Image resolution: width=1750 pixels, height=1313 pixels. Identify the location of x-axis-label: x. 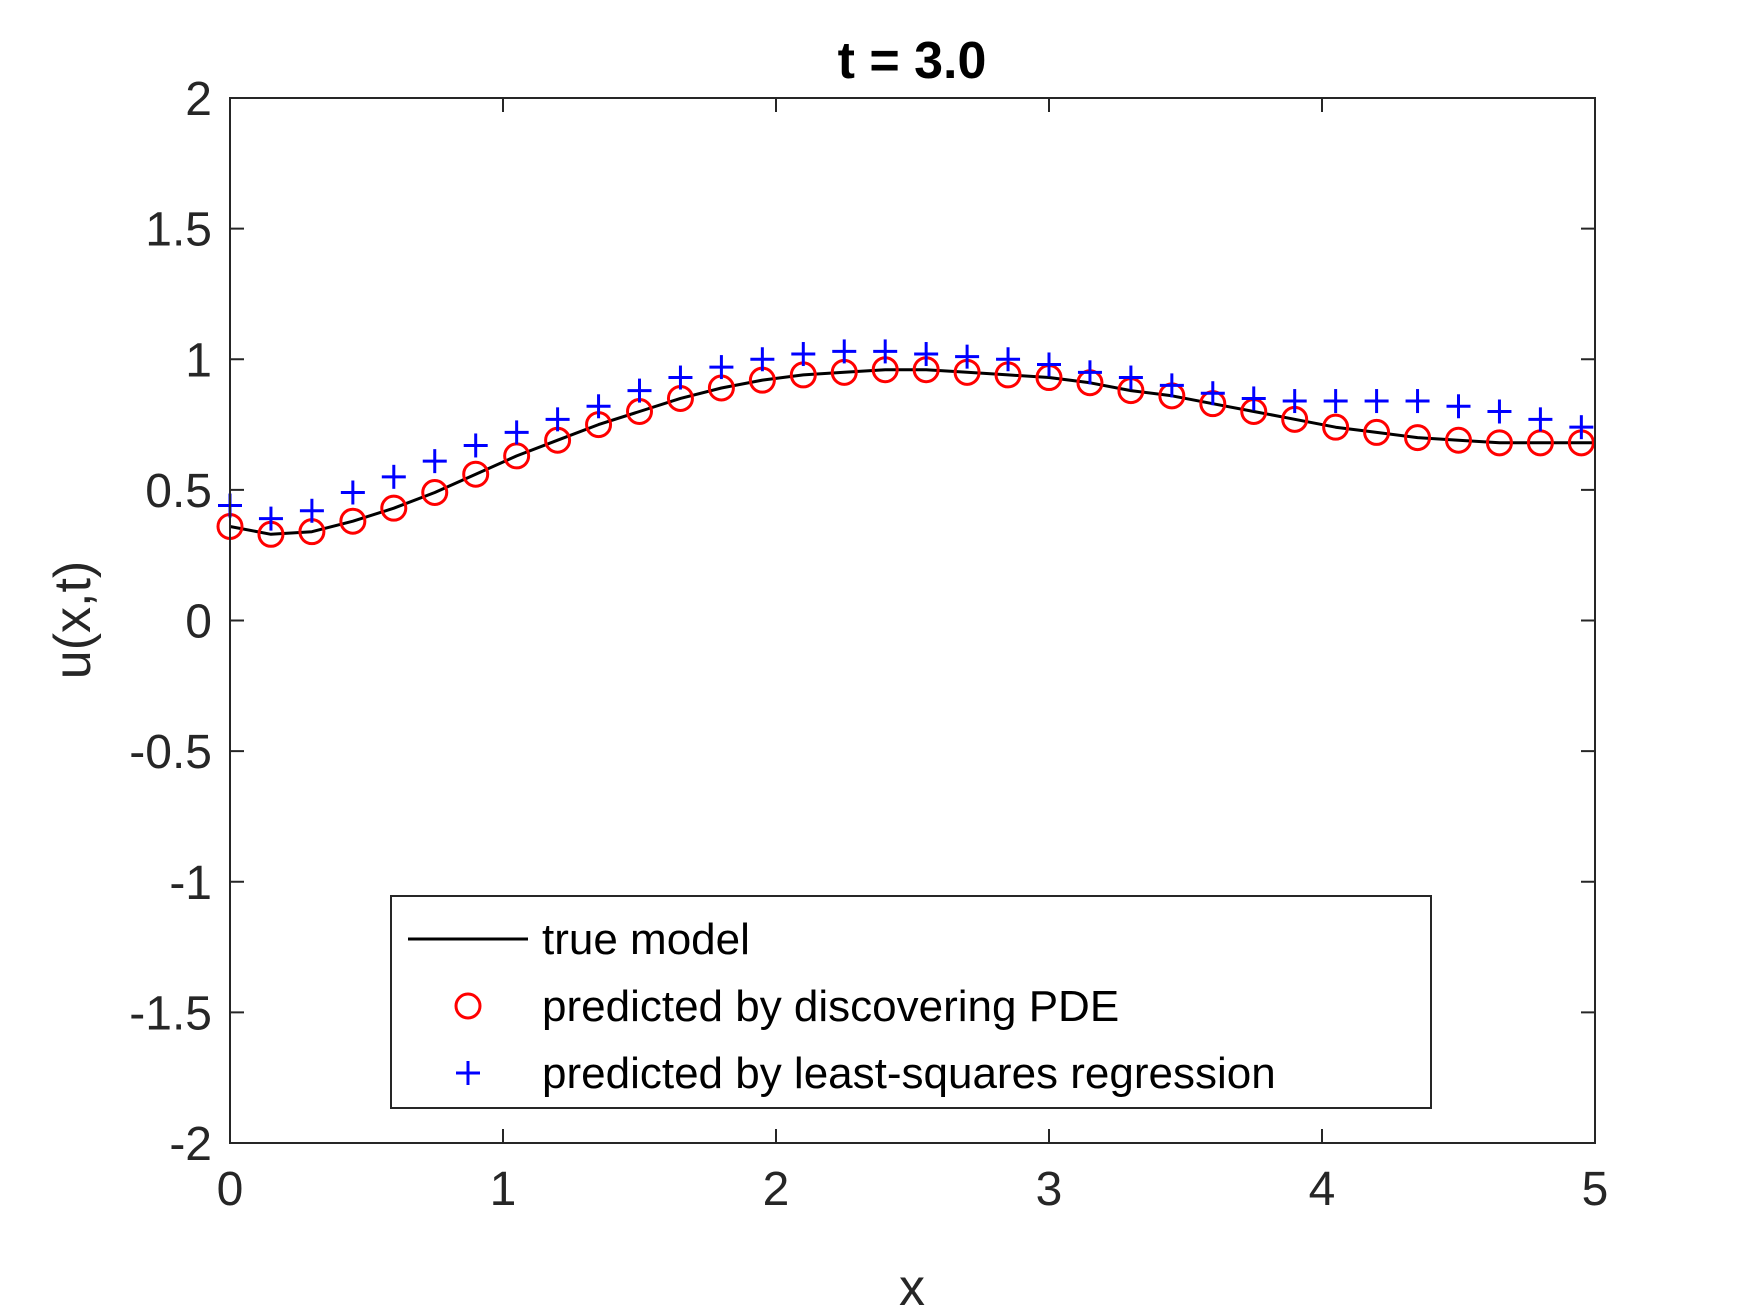
(912, 1286).